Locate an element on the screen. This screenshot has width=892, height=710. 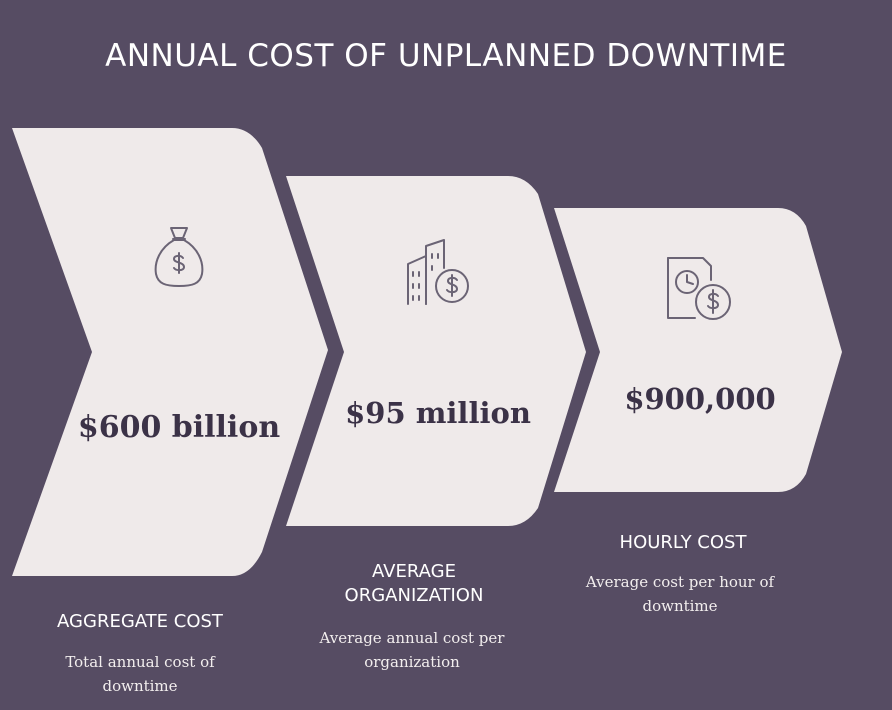
heading-hourly-cost: HOURLY COST is located at coordinates (683, 542).